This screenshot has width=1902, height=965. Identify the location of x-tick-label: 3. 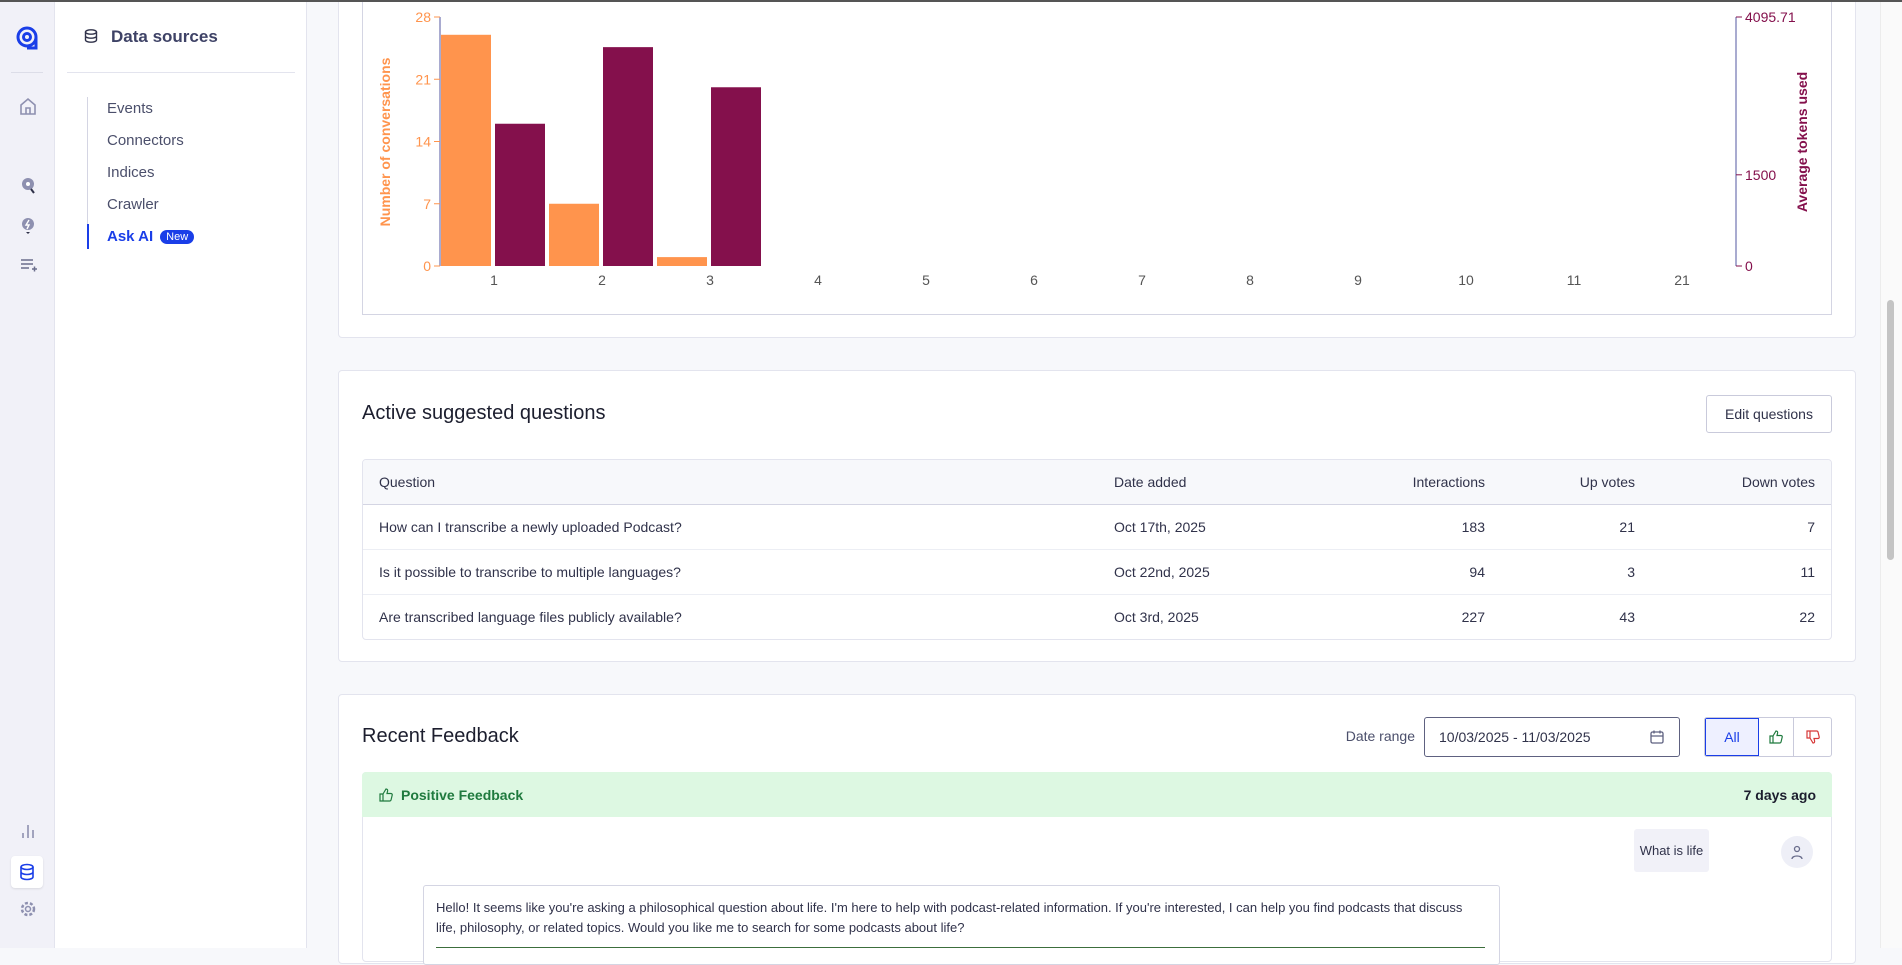
(710, 280).